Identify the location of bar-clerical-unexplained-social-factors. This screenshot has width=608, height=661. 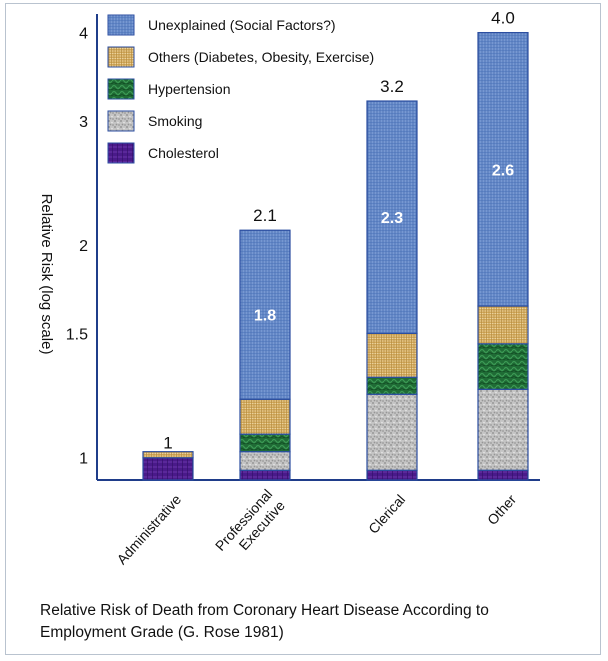
(392, 217).